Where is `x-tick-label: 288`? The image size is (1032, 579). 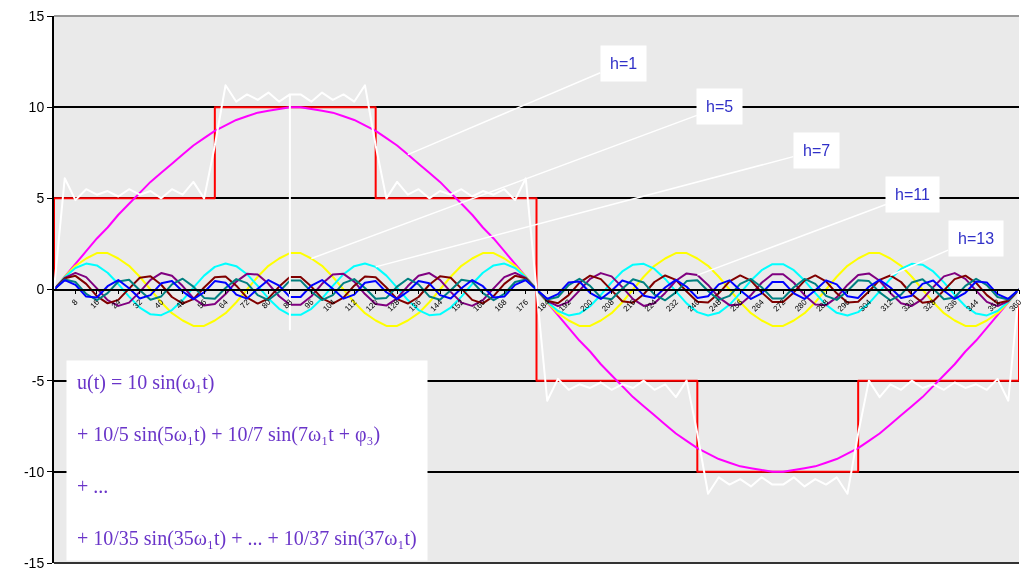 x-tick-label: 288 is located at coordinates (822, 305).